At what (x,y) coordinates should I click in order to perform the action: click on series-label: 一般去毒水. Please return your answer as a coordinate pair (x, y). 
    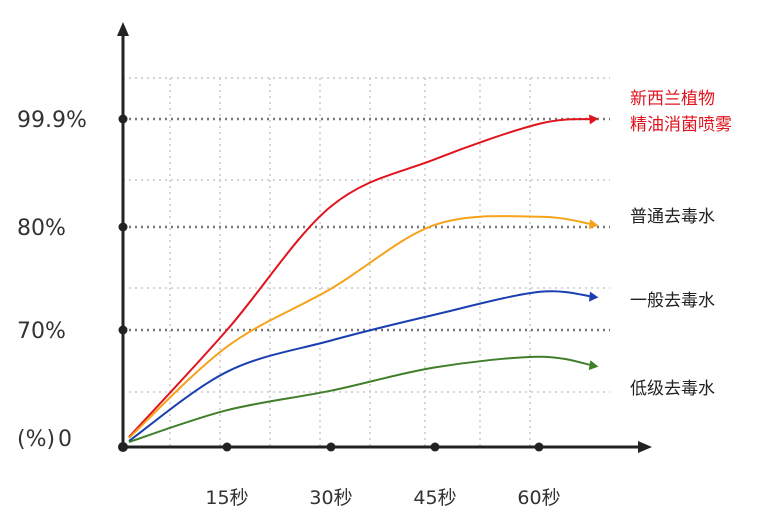
    Looking at the image, I should click on (672, 301).